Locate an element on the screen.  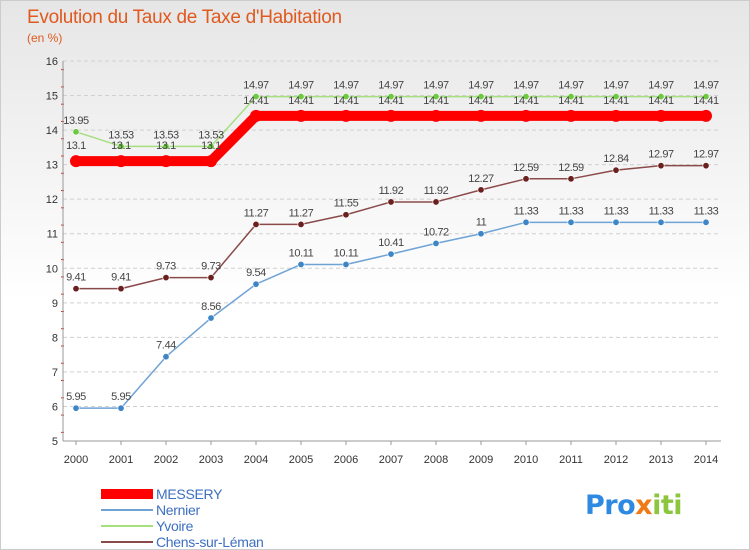
y-tick-label: 6 is located at coordinates (55, 407).